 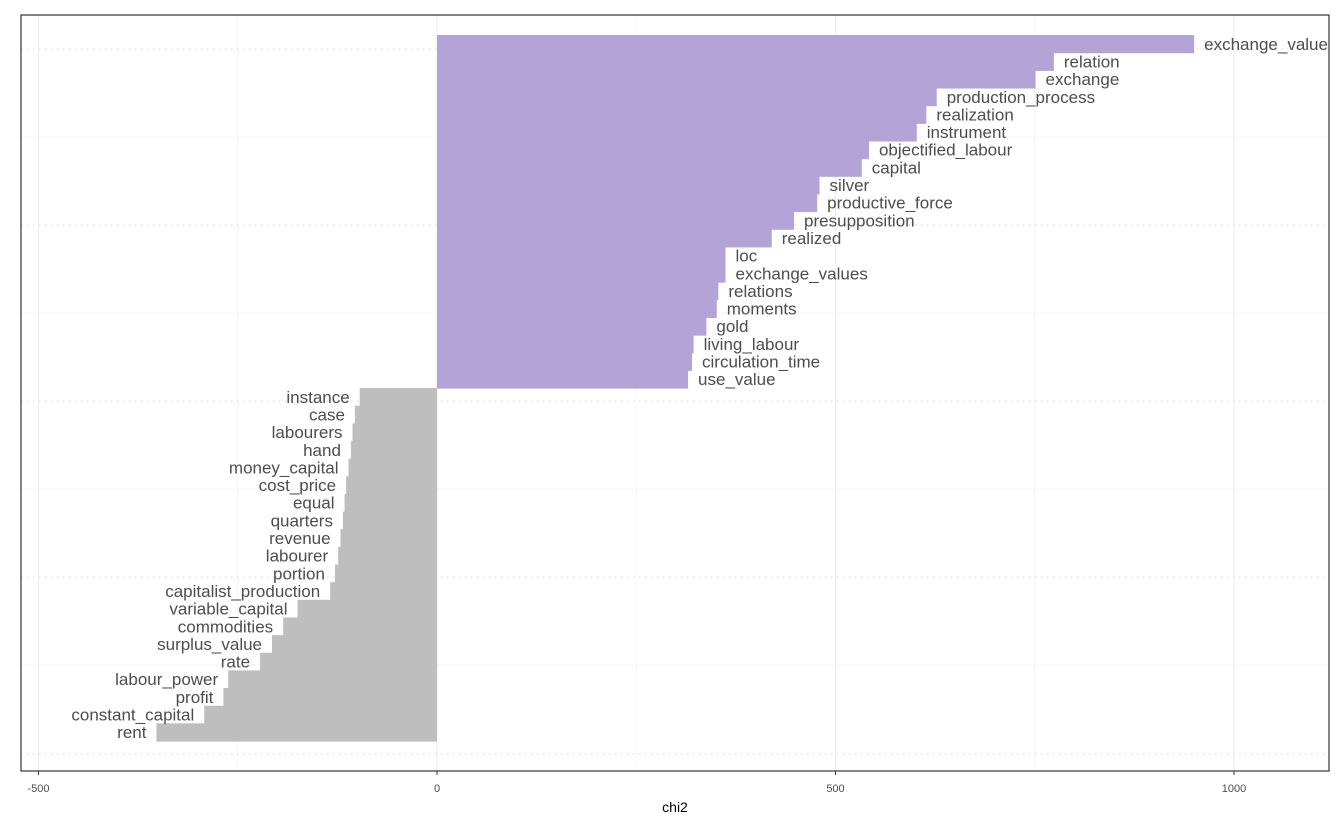 What do you see at coordinates (890, 203) in the screenshot?
I see `bar-label-productive_force: productive_force` at bounding box center [890, 203].